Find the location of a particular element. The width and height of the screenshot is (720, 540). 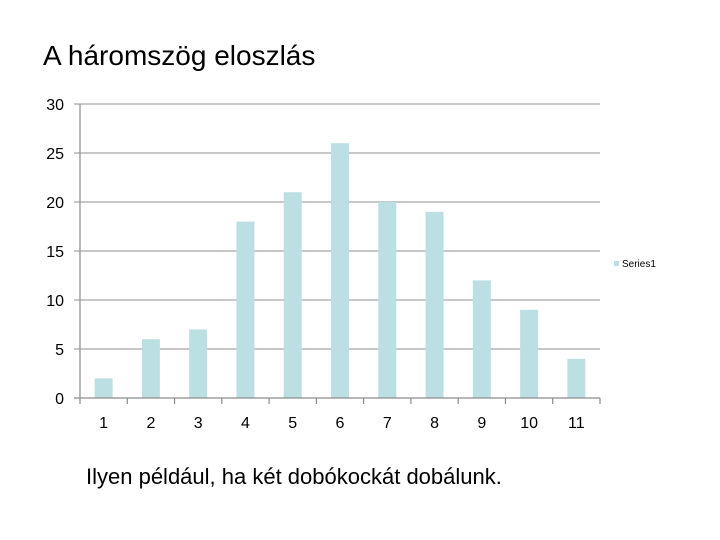

x-tick-label: 9 is located at coordinates (481, 423).